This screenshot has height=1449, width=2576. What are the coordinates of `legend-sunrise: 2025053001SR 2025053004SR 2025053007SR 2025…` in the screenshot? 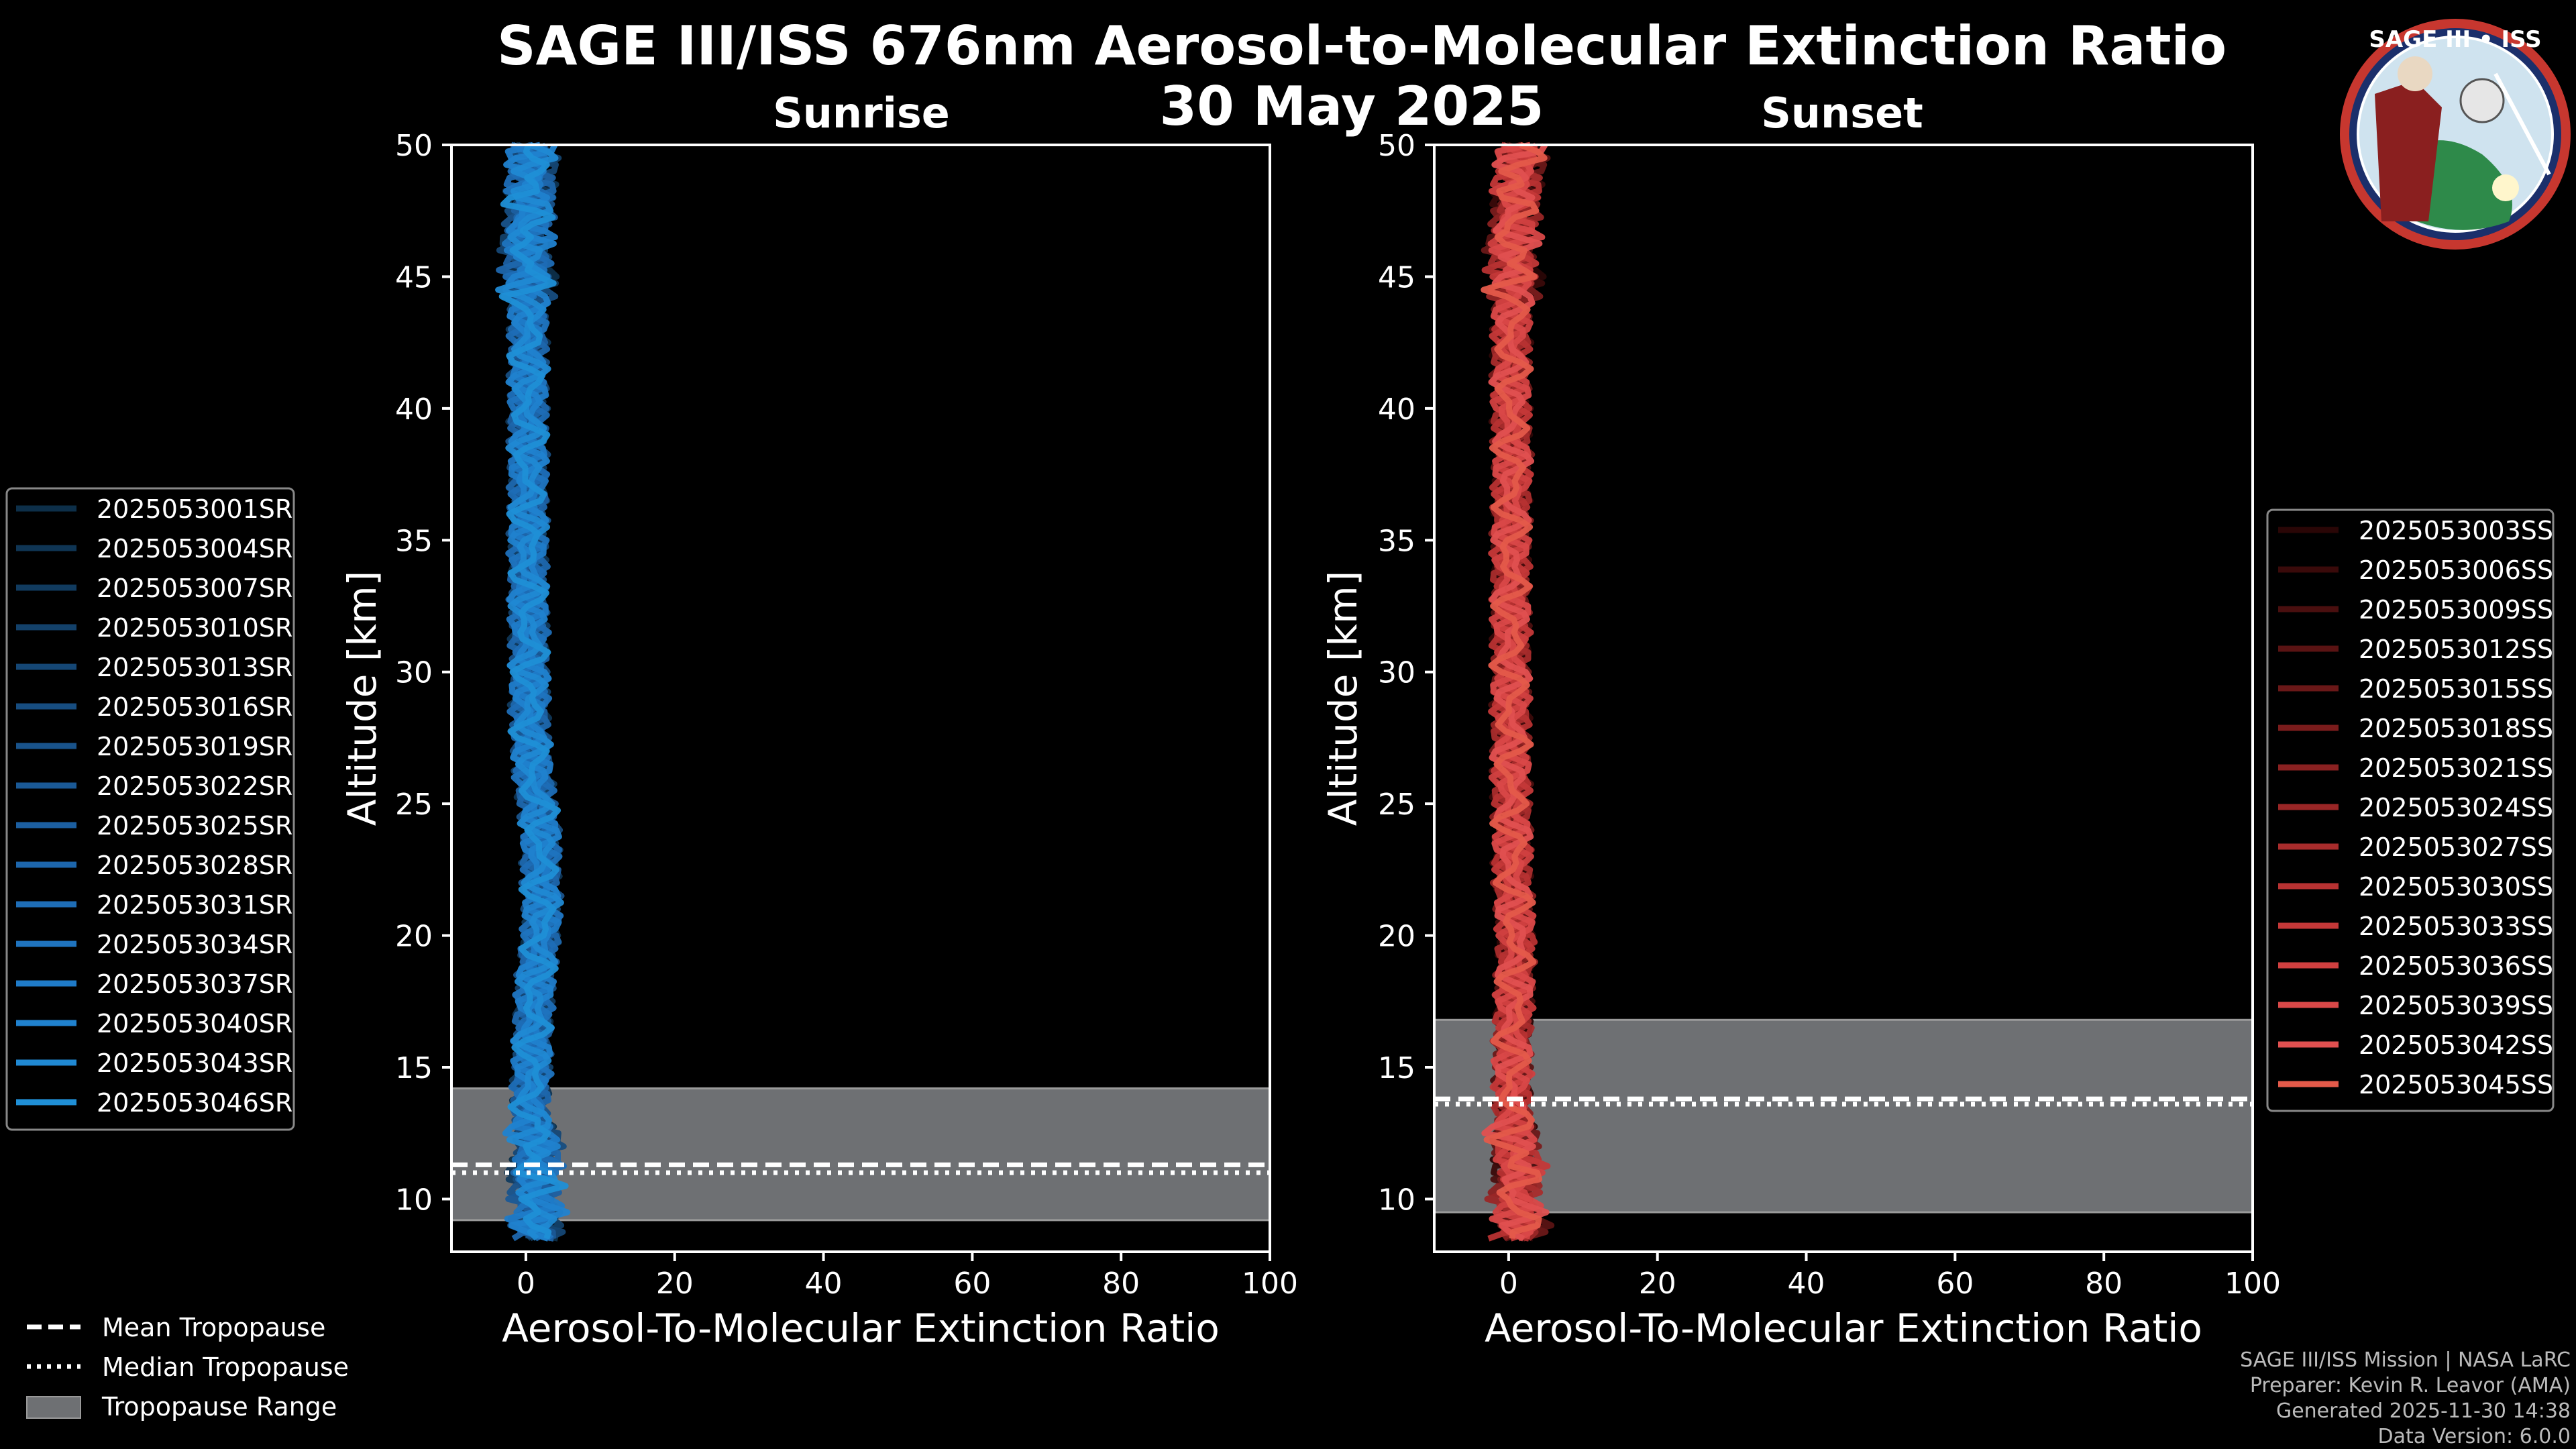 It's located at (150, 809).